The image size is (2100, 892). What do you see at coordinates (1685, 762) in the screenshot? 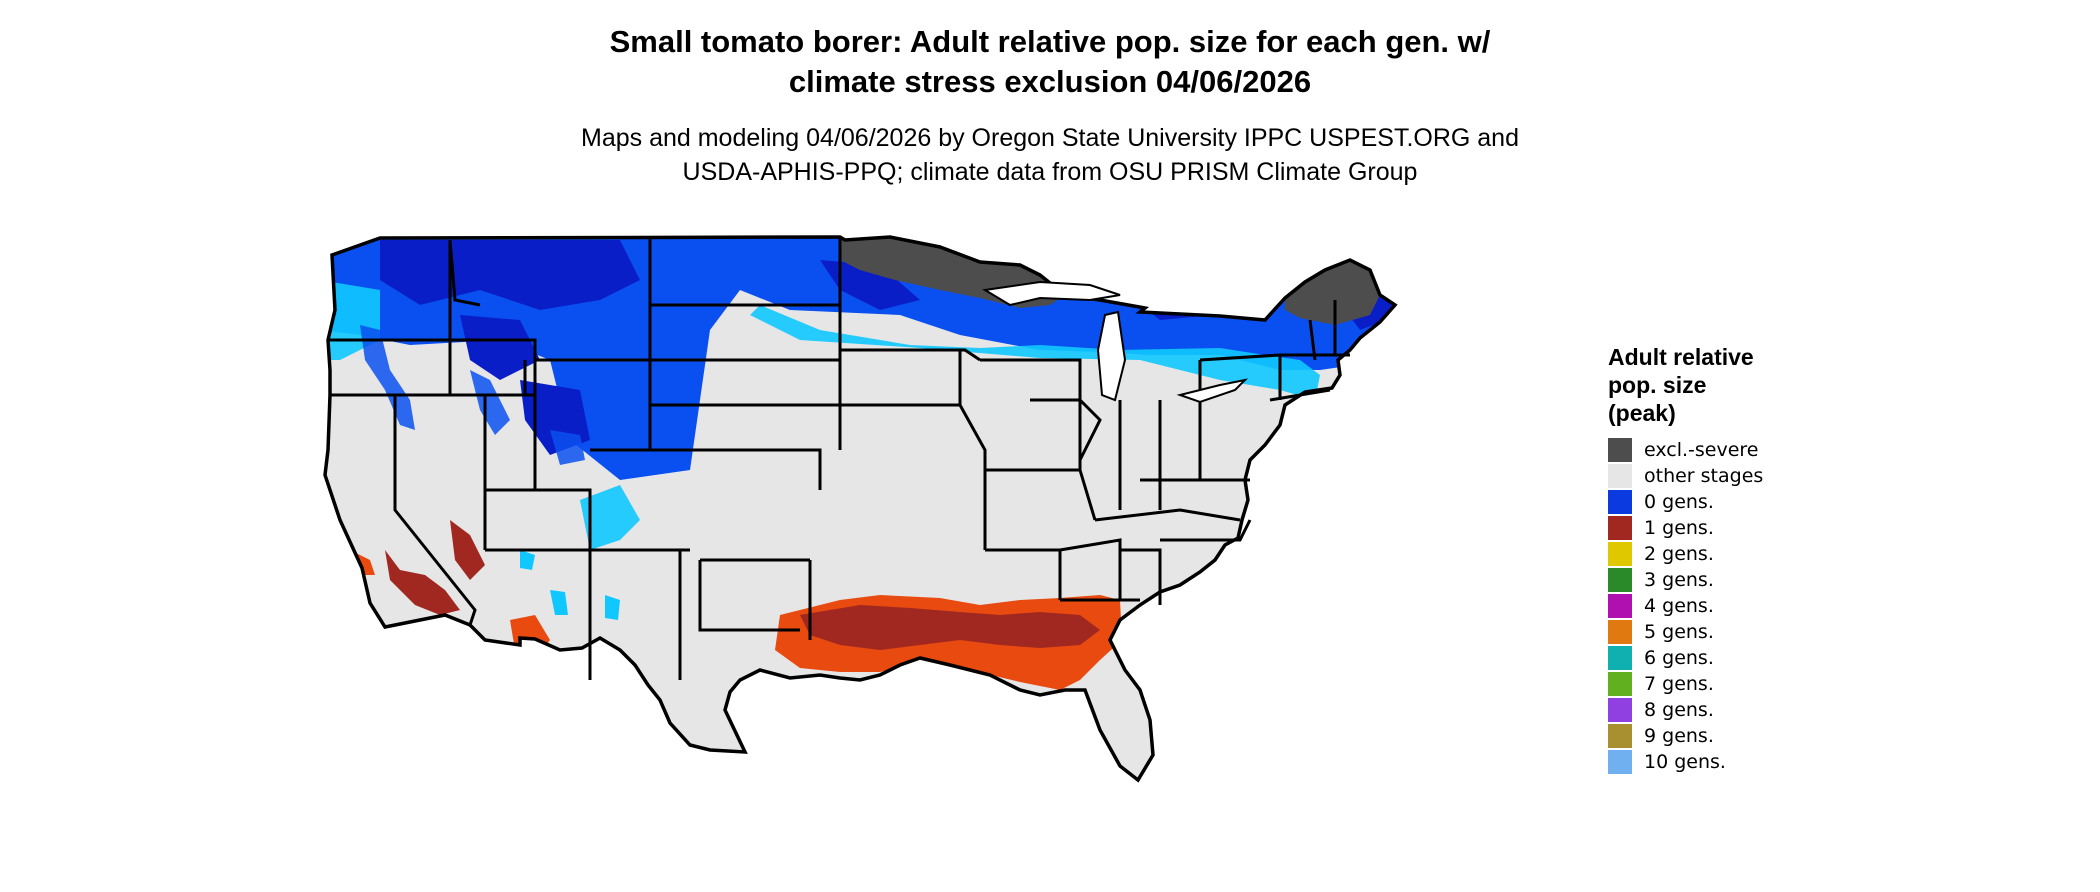
I see `legend-label: 10 gens.` at bounding box center [1685, 762].